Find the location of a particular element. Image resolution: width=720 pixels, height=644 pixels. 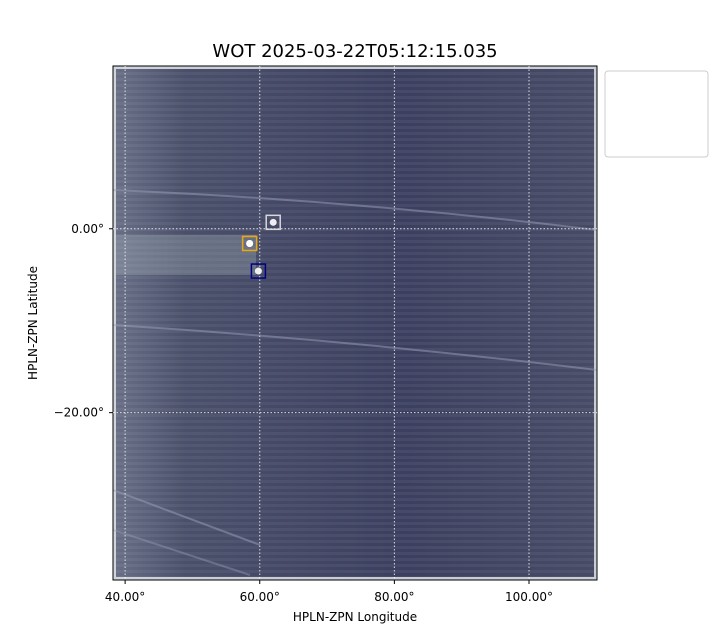

y-tick-label: 0.00° is located at coordinates (87, 229).